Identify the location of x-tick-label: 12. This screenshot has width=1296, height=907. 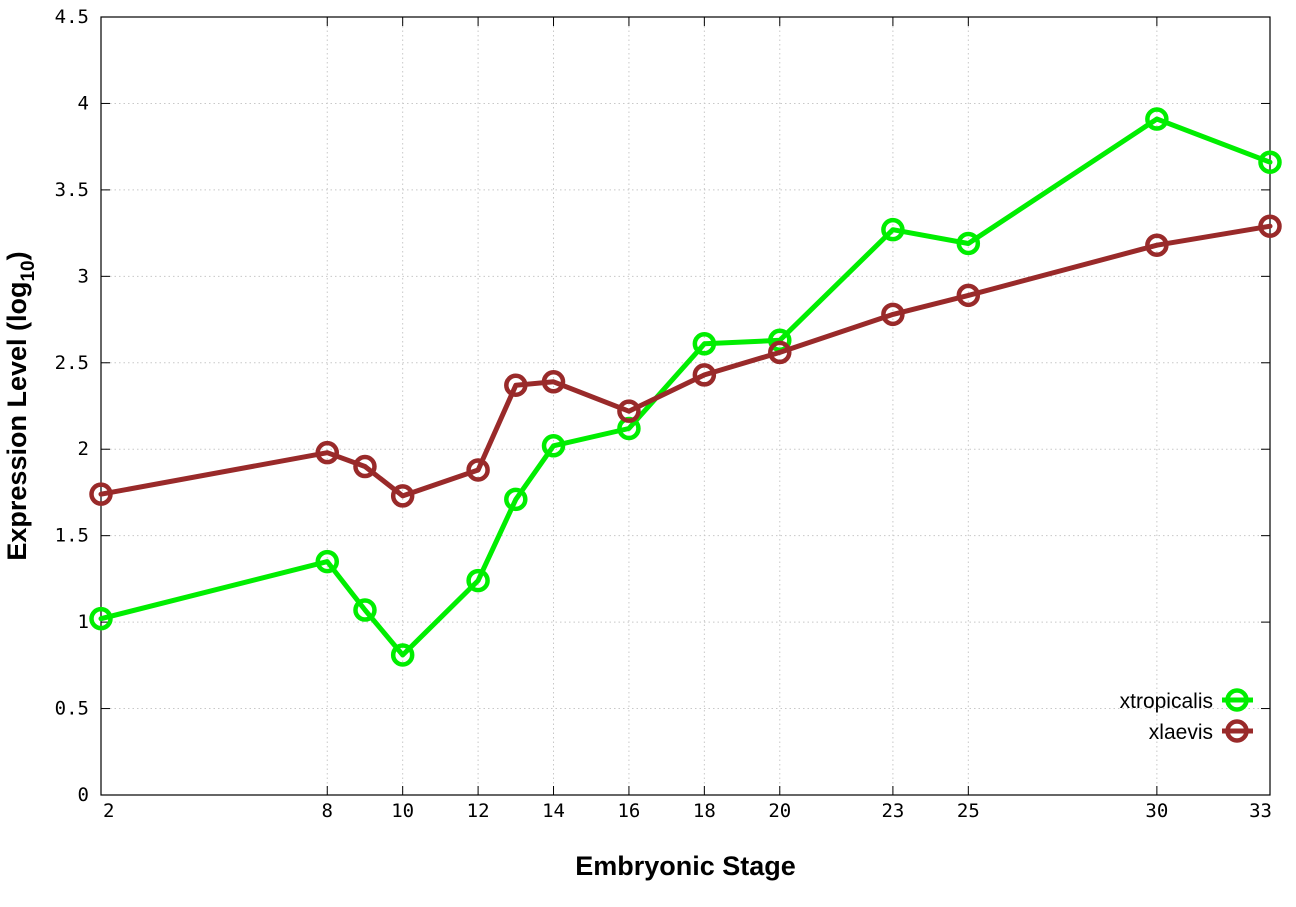
(478, 811).